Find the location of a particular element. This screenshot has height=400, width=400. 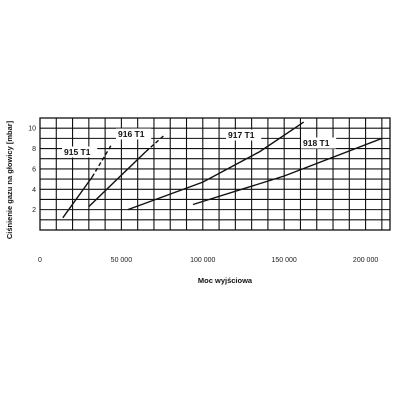

x-tick-label: 100 000 is located at coordinates (202, 260).